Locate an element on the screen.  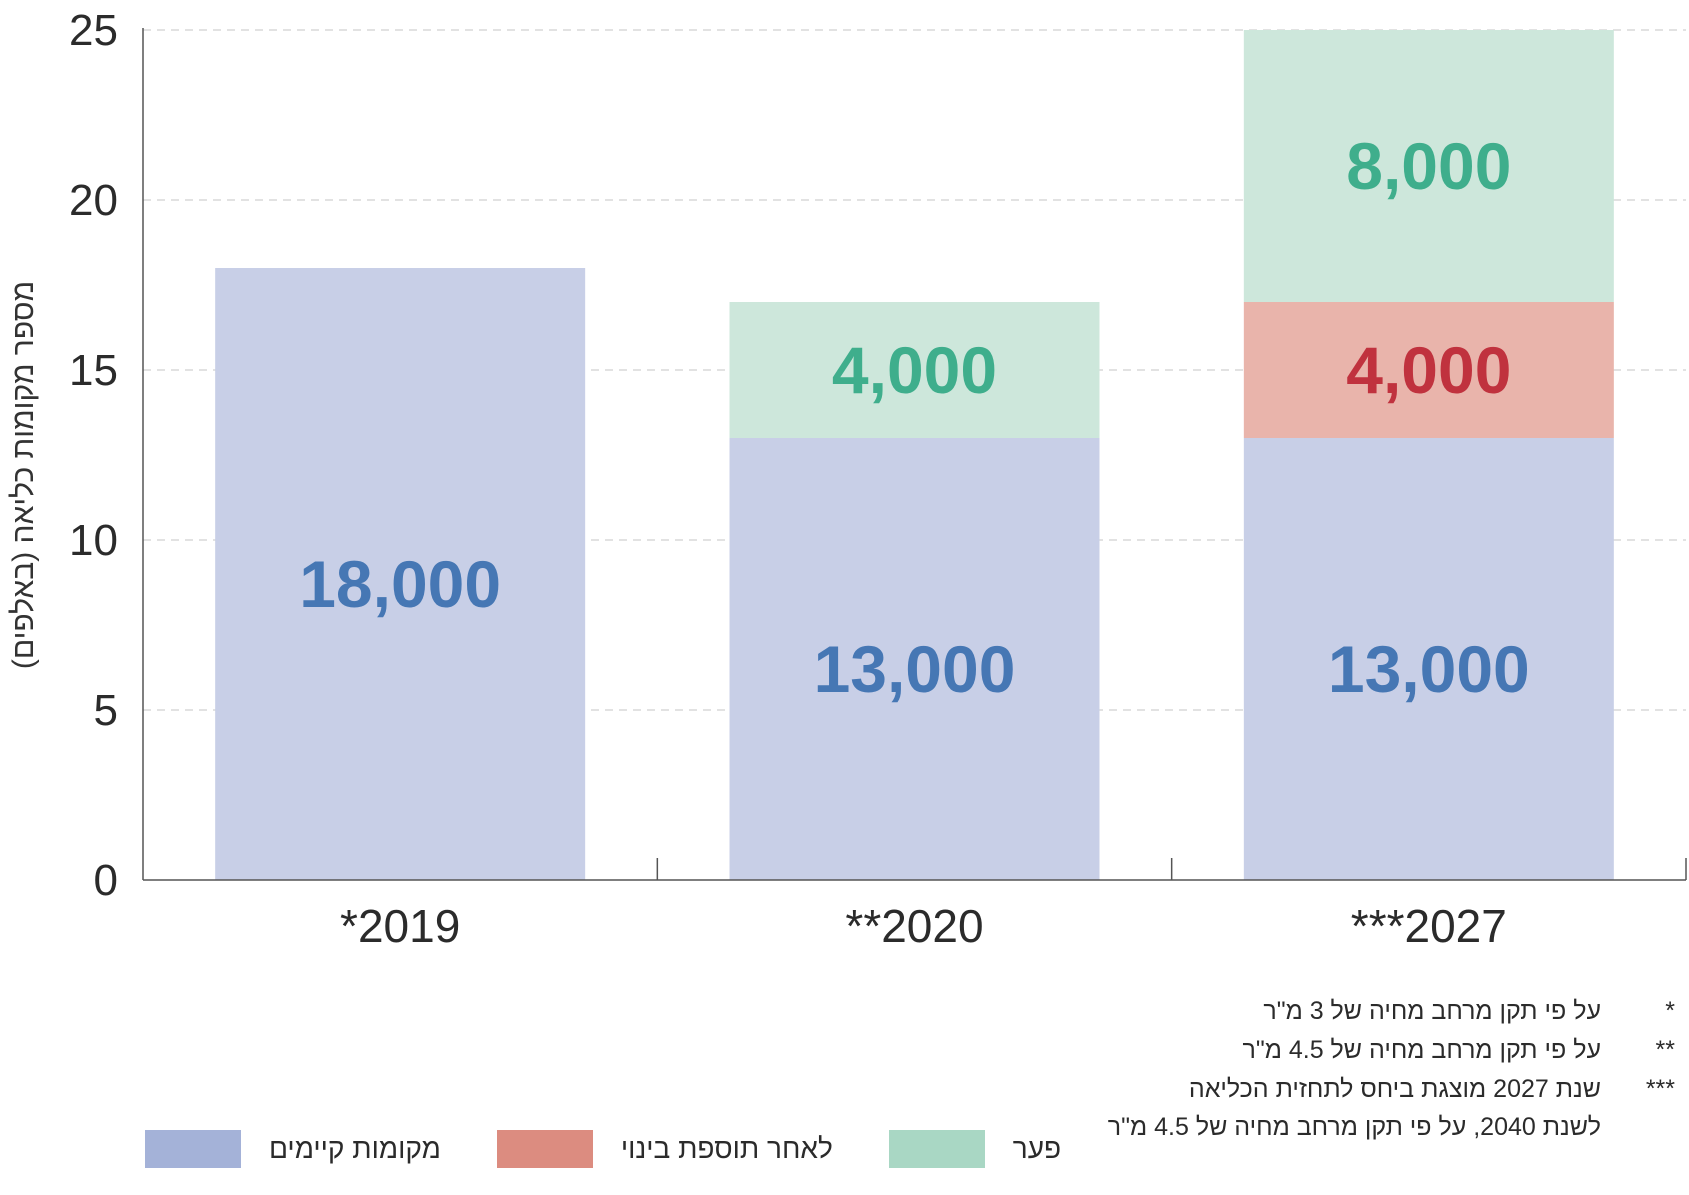
bar-value-label: 18,000 is located at coordinates (400, 584).